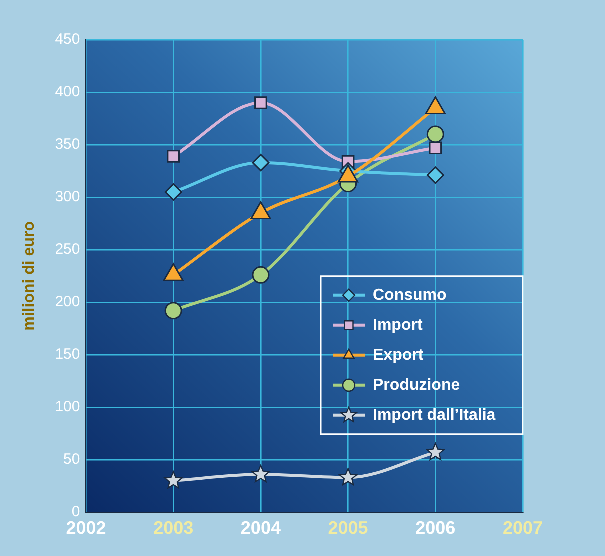 The width and height of the screenshot is (605, 556). What do you see at coordinates (72, 459) in the screenshot?
I see `y-tick-label: 50` at bounding box center [72, 459].